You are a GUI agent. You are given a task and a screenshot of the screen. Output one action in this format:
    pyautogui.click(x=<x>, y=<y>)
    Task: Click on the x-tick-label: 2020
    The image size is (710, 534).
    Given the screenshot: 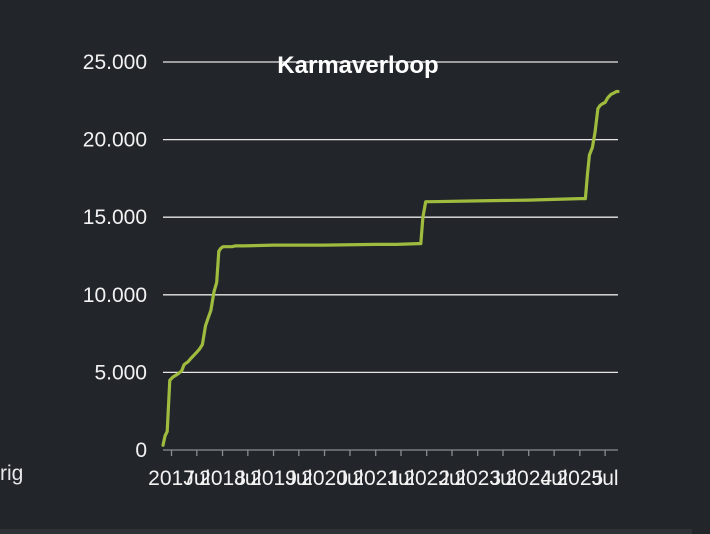 What is the action you would take?
    pyautogui.click(x=324, y=478)
    